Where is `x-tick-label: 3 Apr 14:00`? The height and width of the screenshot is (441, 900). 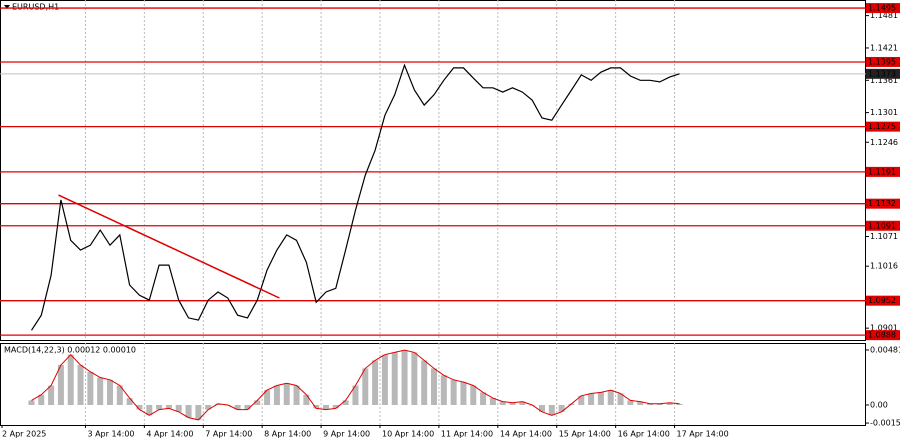
x-tick-label: 3 Apr 14:00 is located at coordinates (110, 434).